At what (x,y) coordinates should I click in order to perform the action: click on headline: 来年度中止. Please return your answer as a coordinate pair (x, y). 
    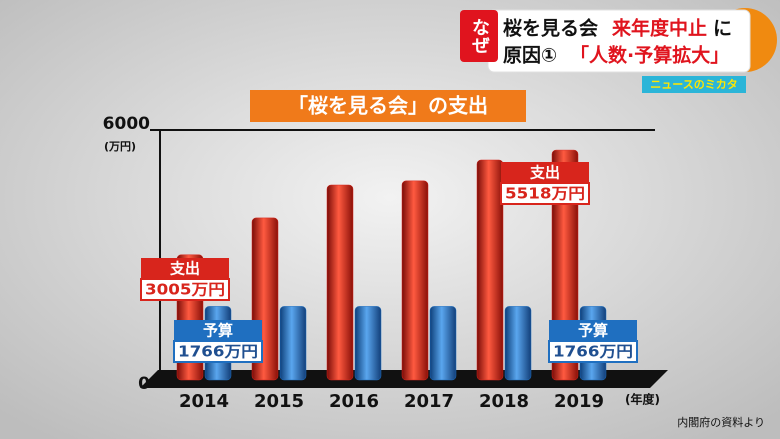
    Looking at the image, I should click on (659, 28).